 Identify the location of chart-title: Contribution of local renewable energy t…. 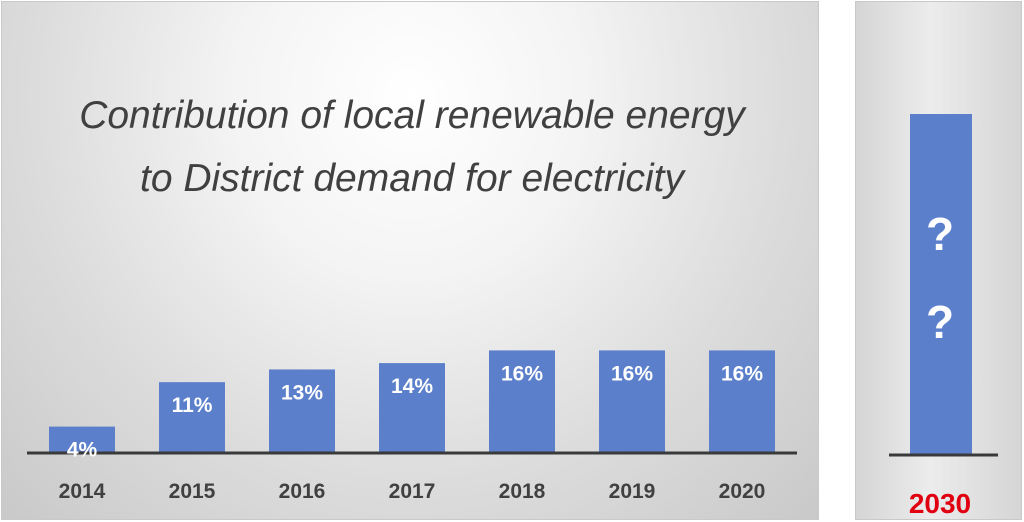
(412, 147).